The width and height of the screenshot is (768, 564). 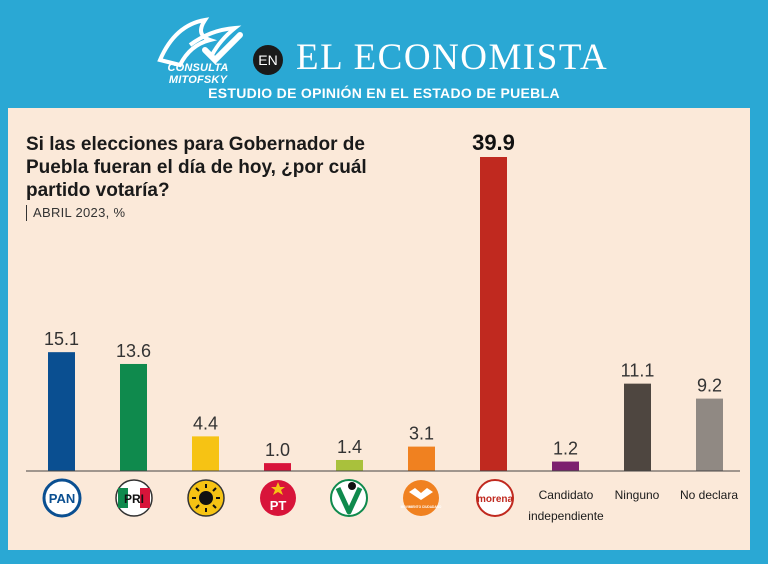 I want to click on chart-meta: ABRIL 2023, %, so click(x=75, y=213).